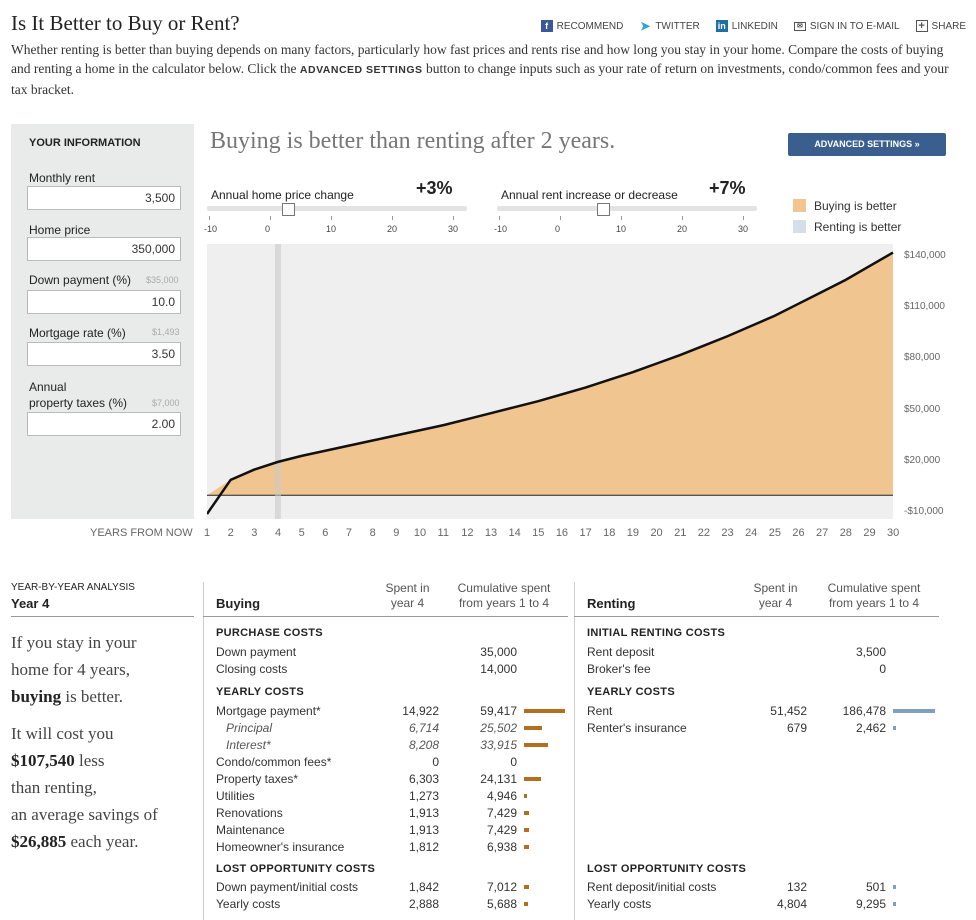  Describe the element at coordinates (727, 533) in the screenshot. I see `x-tick-label: 23` at that location.